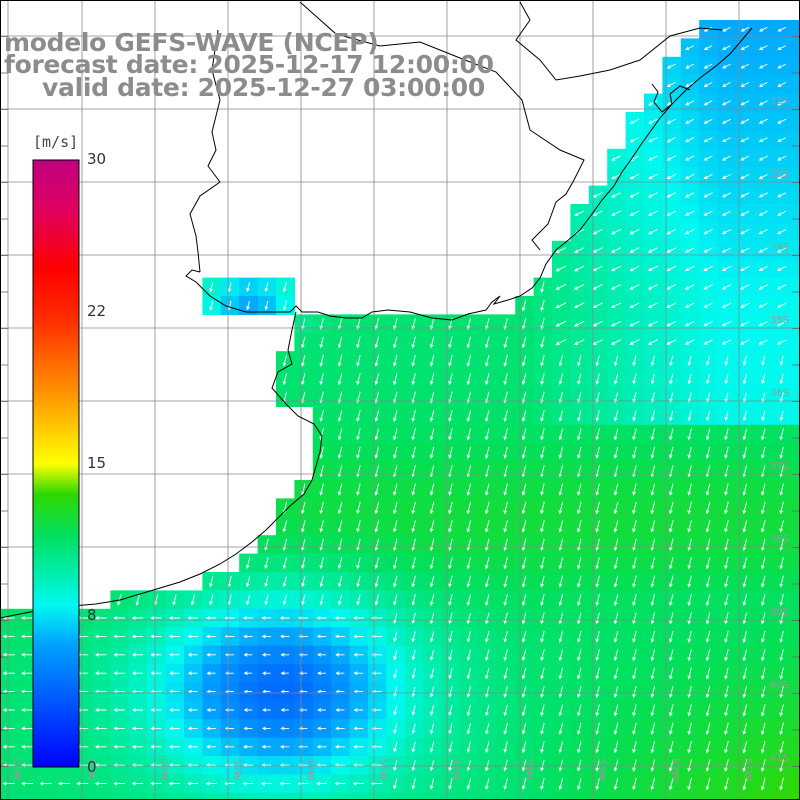 The image size is (800, 800). I want to click on river-border-uruguay, so click(205, 151).